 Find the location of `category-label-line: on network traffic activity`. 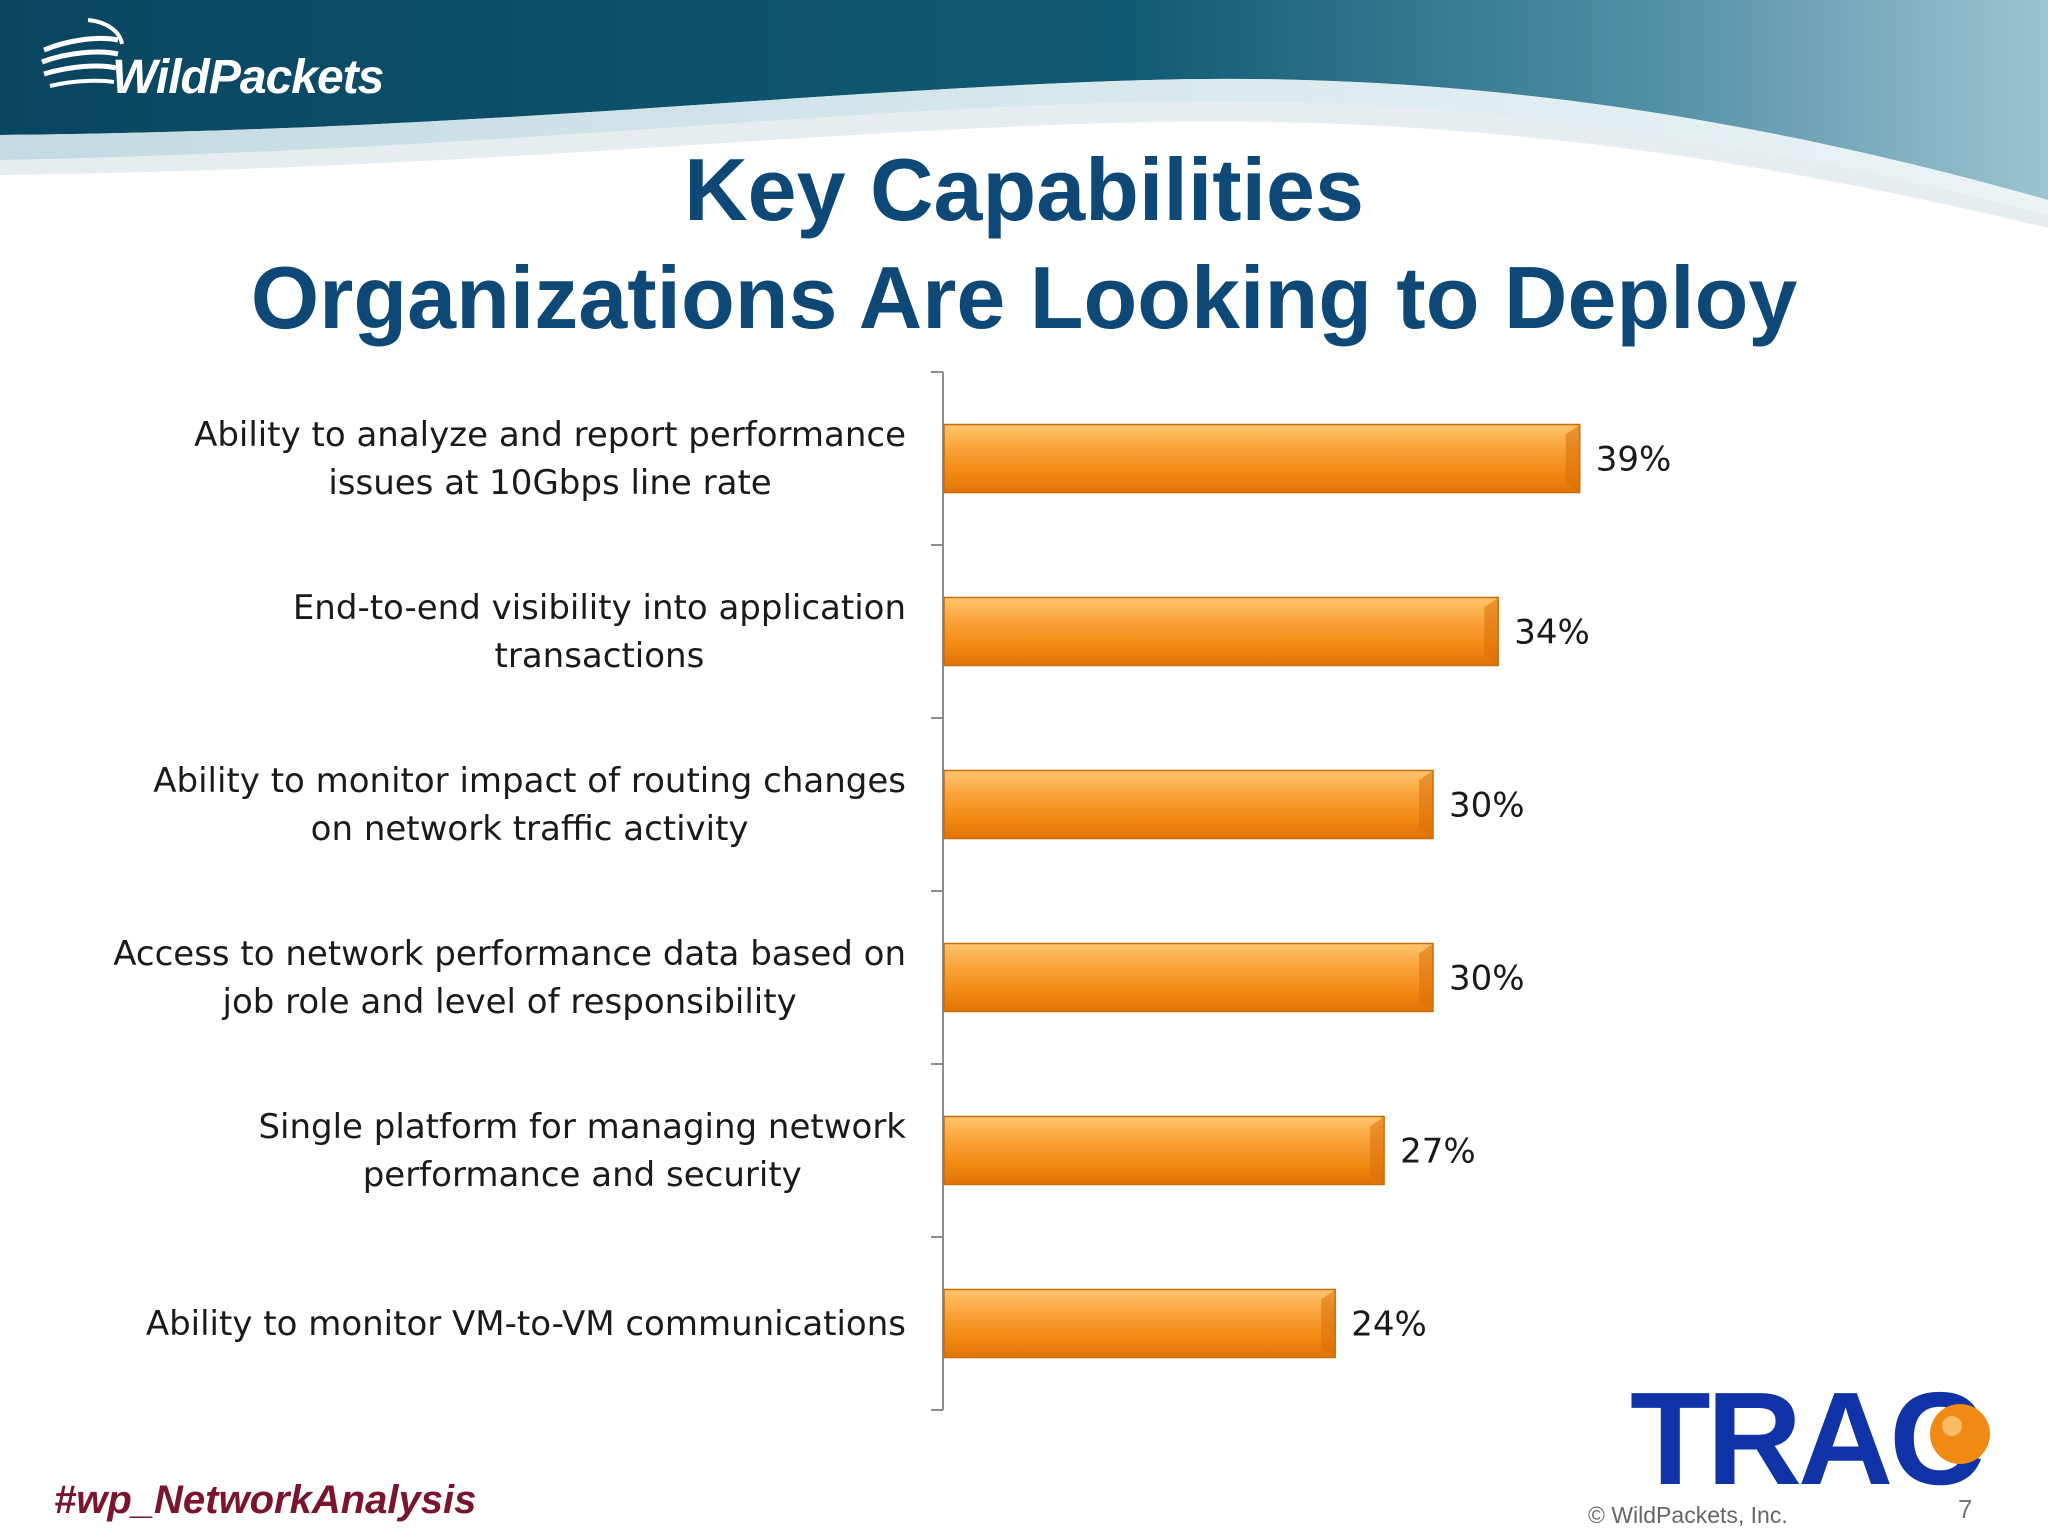

category-label-line: on network traffic activity is located at coordinates (529, 828).